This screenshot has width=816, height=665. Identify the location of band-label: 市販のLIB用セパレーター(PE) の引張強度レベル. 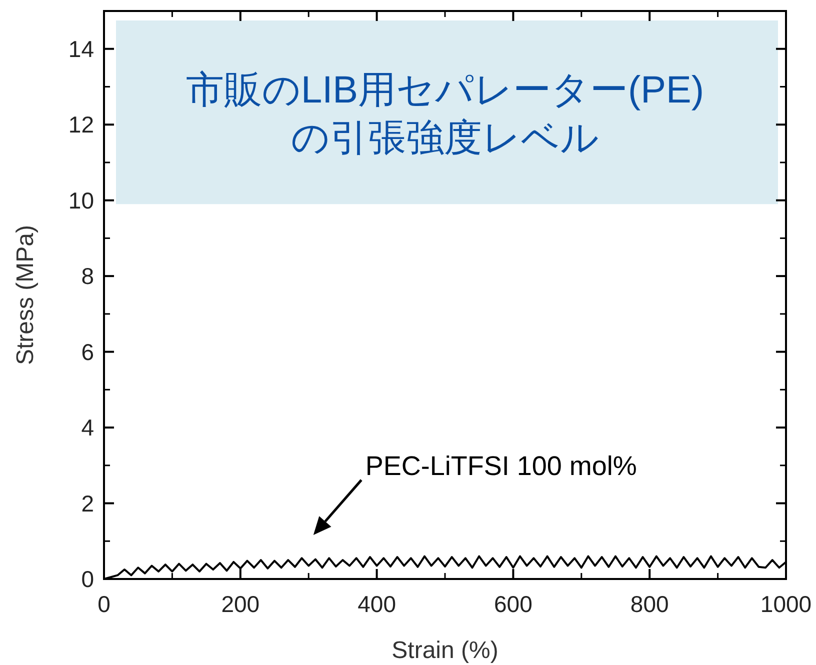
(445, 114).